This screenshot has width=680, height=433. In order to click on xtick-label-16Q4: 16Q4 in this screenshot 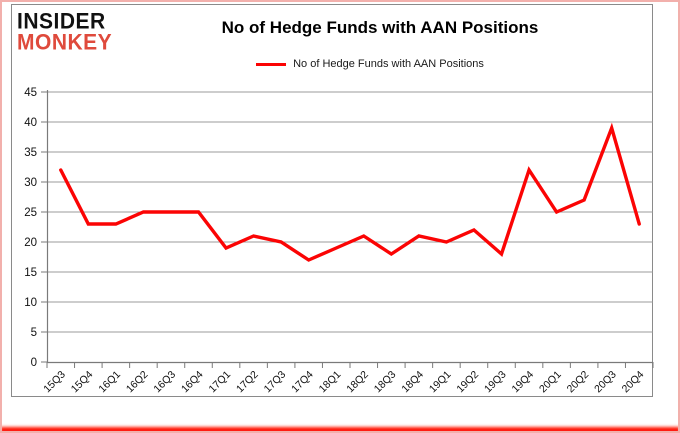, I will do `click(192, 382)`.